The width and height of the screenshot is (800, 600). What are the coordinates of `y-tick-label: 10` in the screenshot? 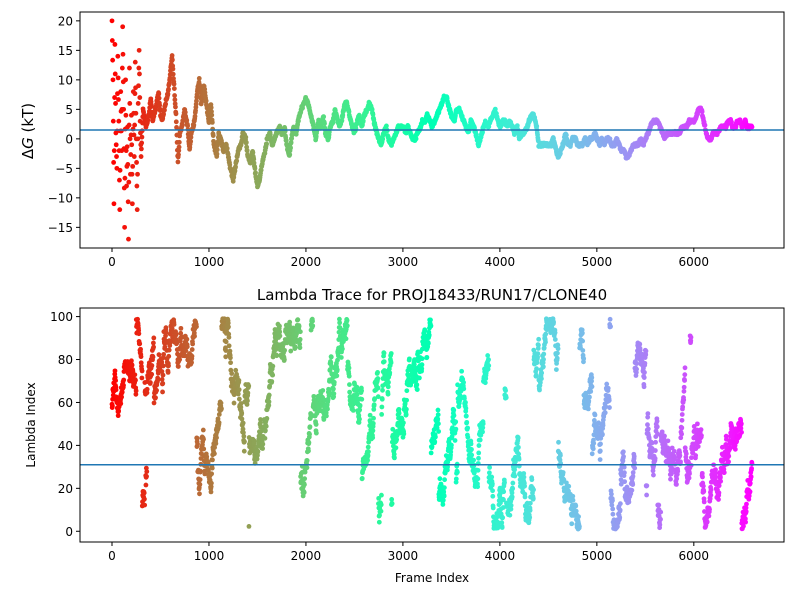 It's located at (65, 80).